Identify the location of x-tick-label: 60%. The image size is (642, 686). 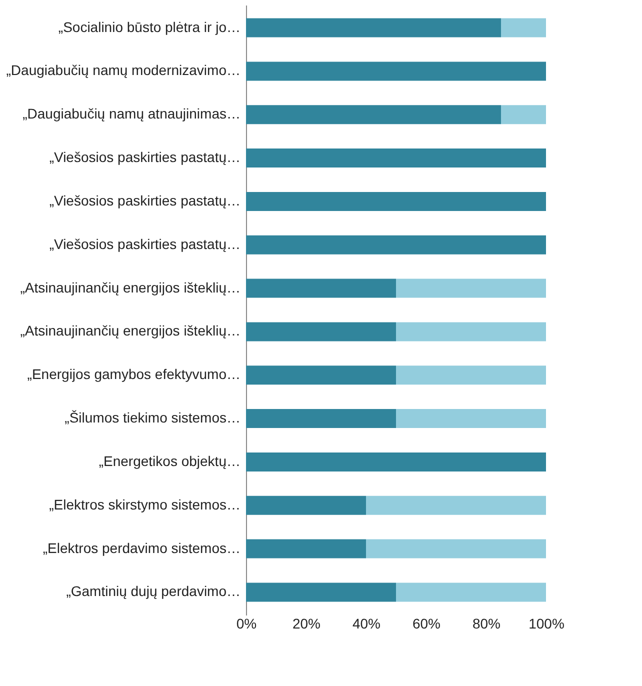
(426, 624).